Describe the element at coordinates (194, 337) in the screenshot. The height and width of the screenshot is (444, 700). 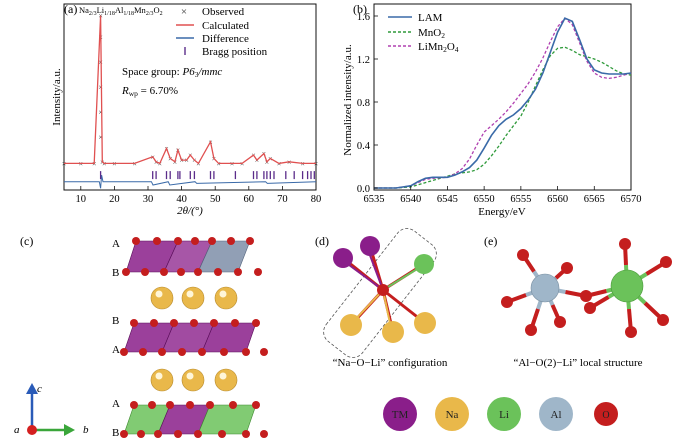
I see `tm-layer-middle` at that location.